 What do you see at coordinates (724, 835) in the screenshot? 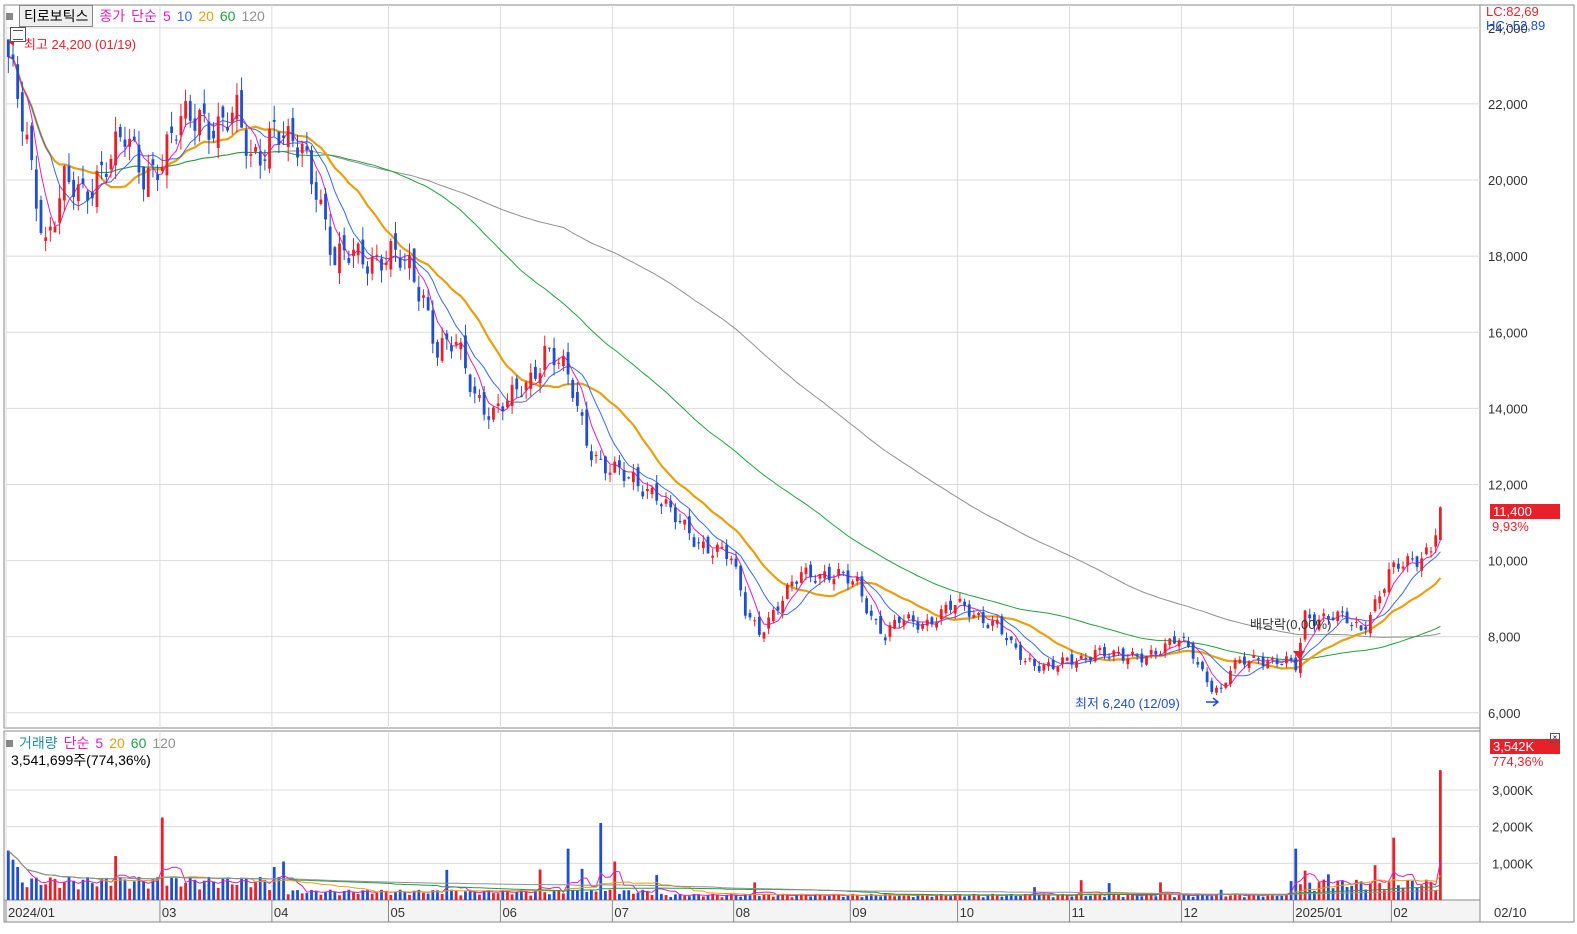
I see `volume-bars` at bounding box center [724, 835].